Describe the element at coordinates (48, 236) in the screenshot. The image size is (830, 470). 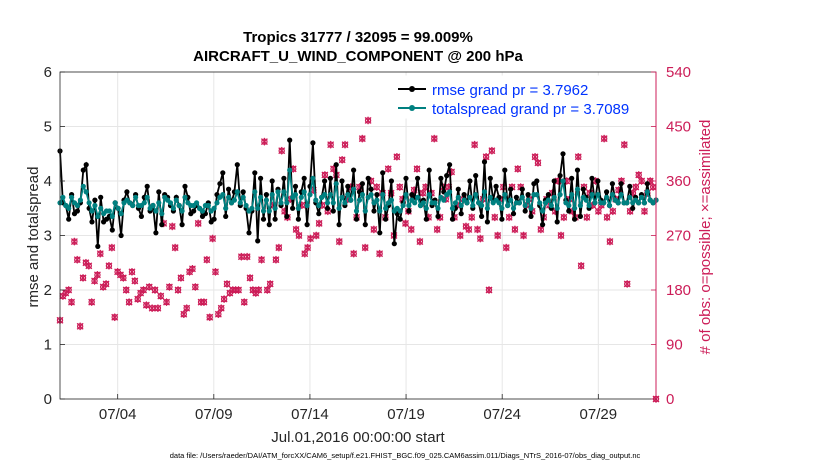
I see `y-tick-label-left: 3` at that location.